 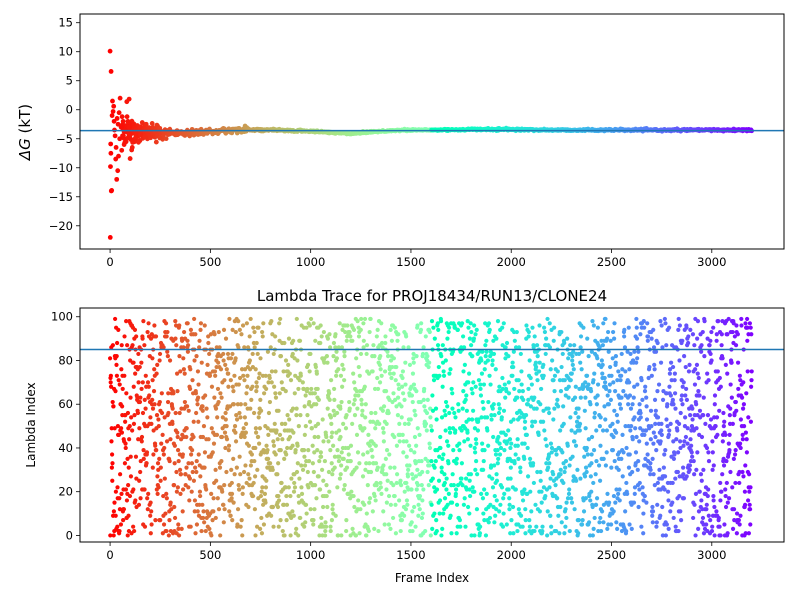 What do you see at coordinates (65, 52) in the screenshot?
I see `delta-g-y-tick-label: 10` at bounding box center [65, 52].